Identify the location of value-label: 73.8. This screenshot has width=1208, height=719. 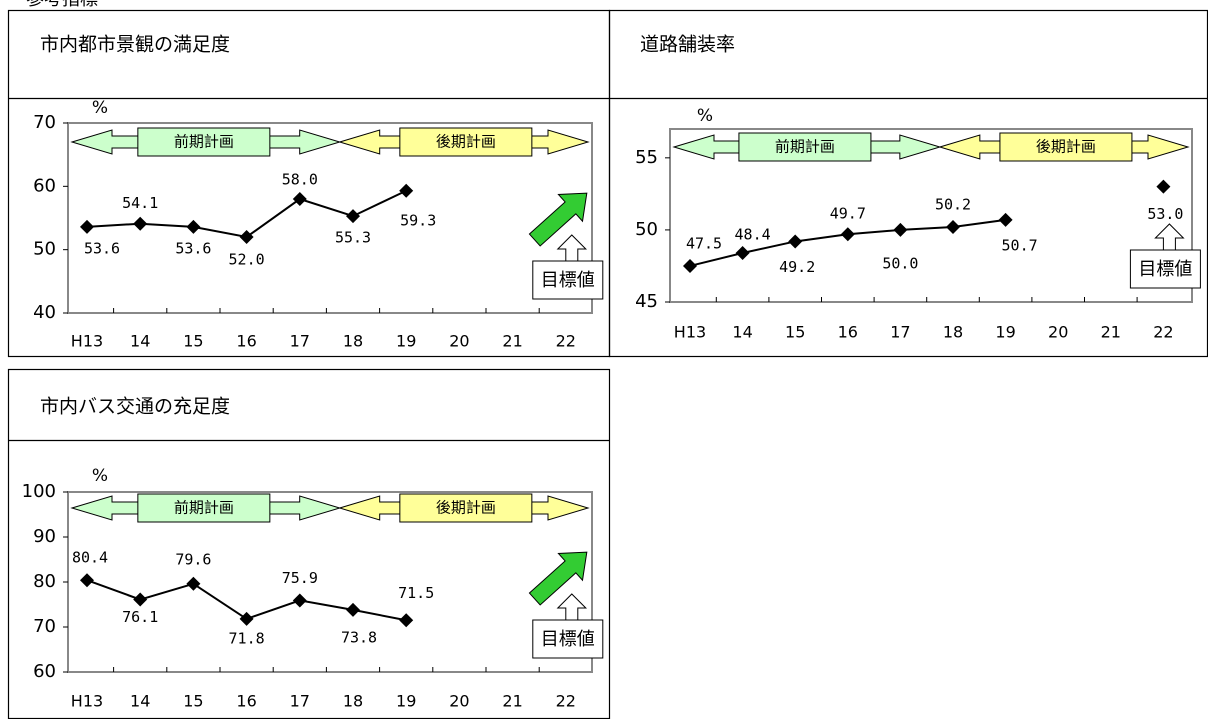
(359, 637).